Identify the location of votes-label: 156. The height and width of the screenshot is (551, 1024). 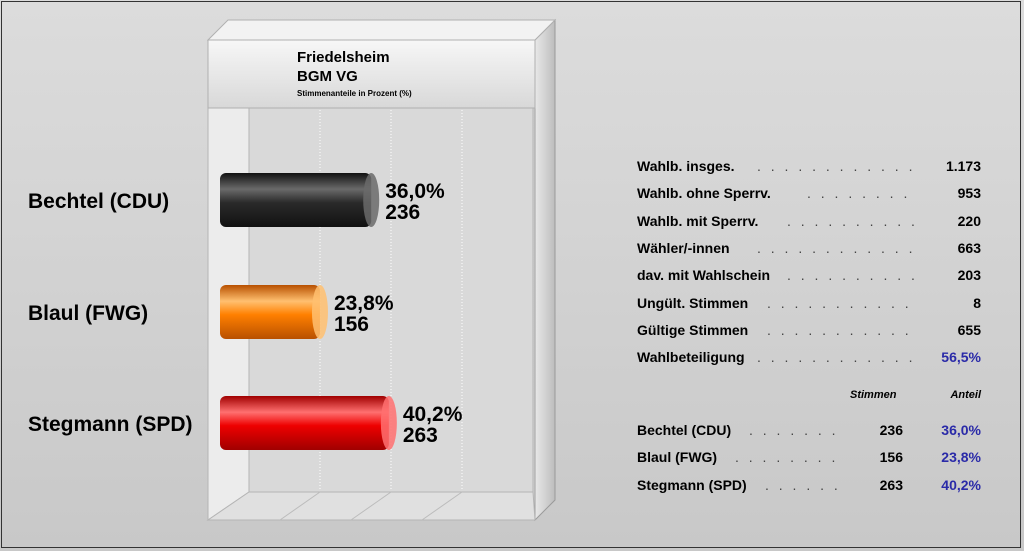
(351, 324).